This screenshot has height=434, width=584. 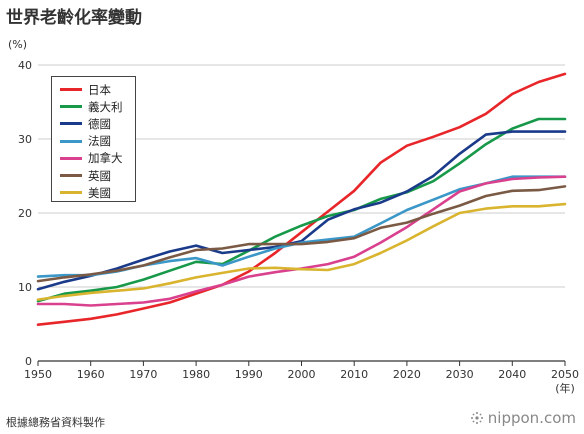 I want to click on x-tick-label: 2030, so click(x=460, y=374).